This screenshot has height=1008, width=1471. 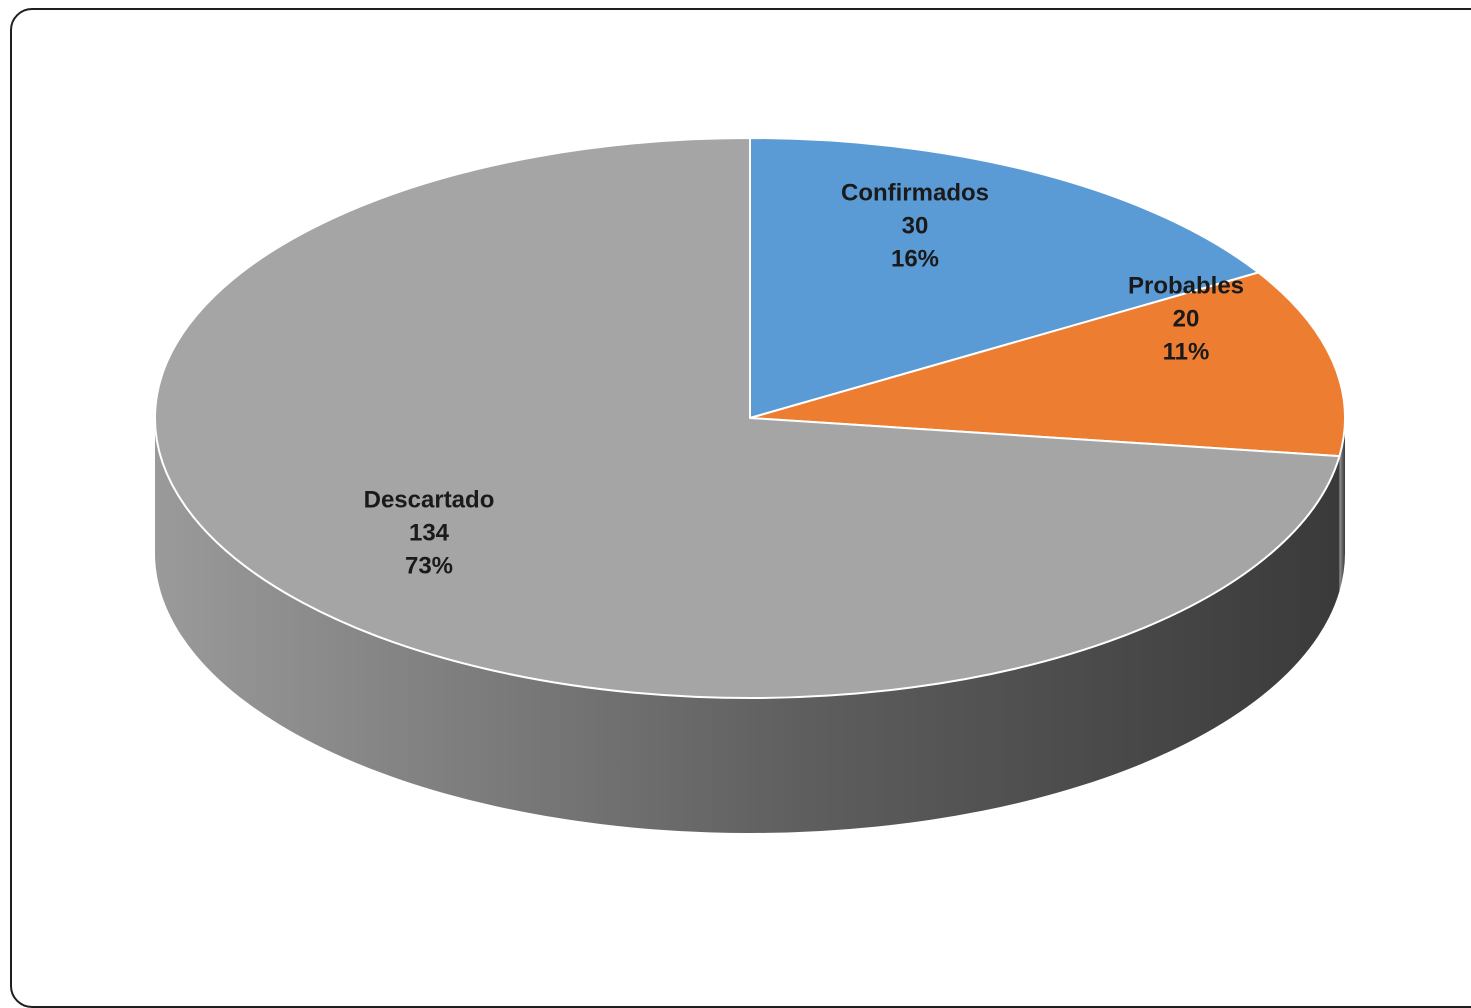 What do you see at coordinates (1186, 351) in the screenshot?
I see `data-label-percent: 11%` at bounding box center [1186, 351].